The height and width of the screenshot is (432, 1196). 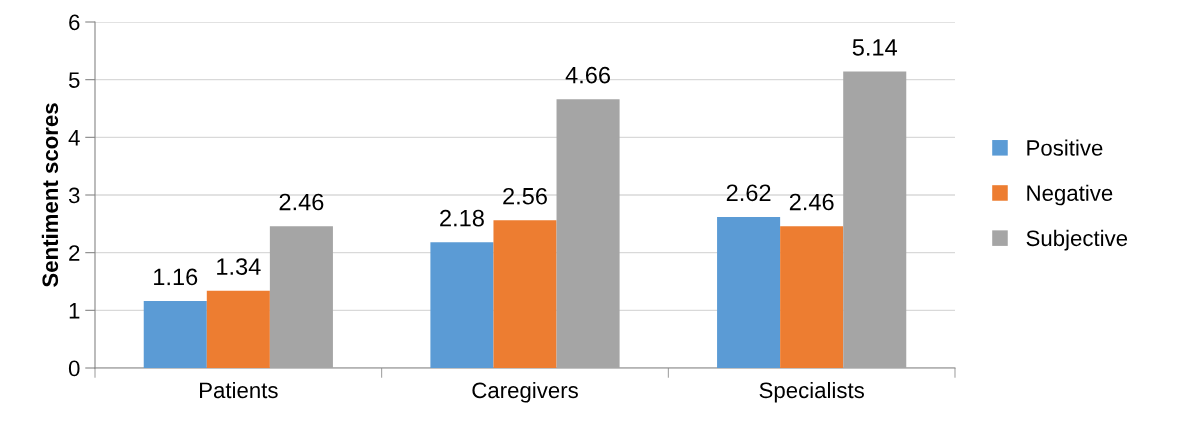 What do you see at coordinates (74, 22) in the screenshot?
I see `y-tick-label: 6` at bounding box center [74, 22].